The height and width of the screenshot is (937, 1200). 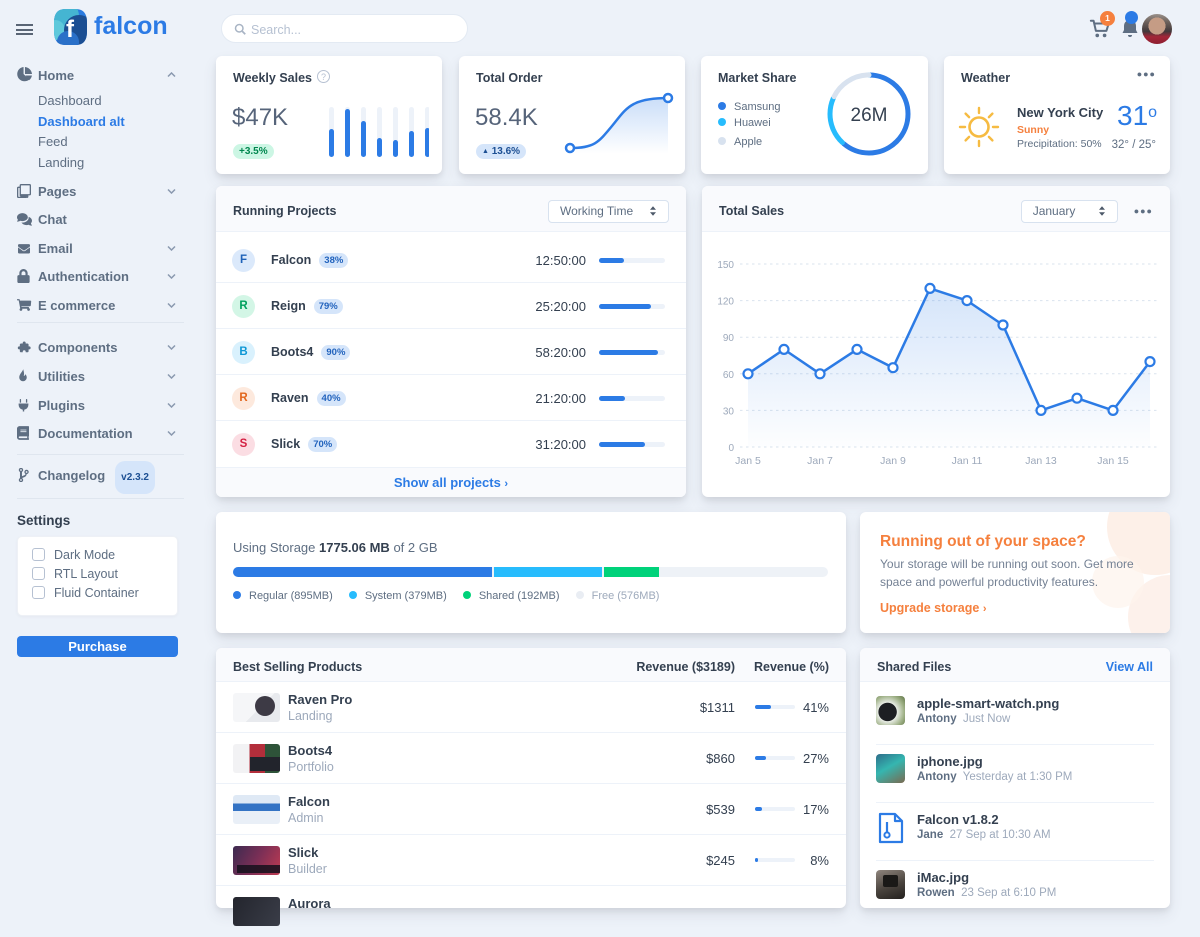 I want to click on svg-text: 60, so click(x=729, y=375).